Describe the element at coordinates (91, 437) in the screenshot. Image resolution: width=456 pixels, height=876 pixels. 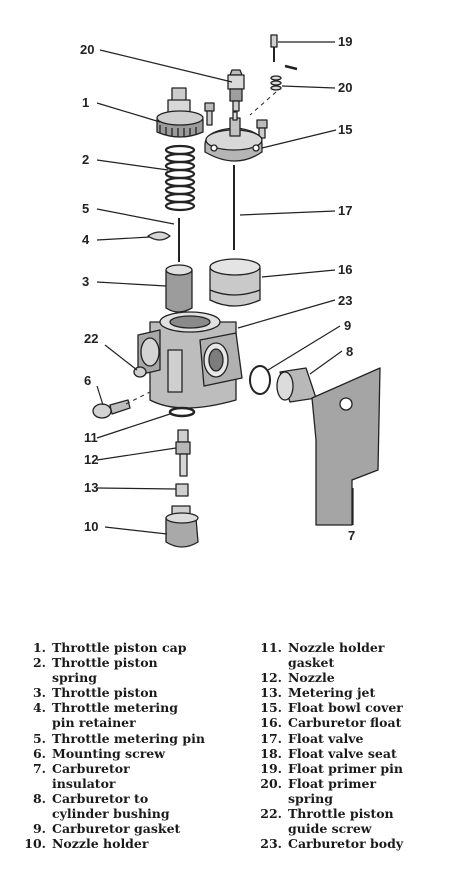
I see `callout-11: 11` at that location.